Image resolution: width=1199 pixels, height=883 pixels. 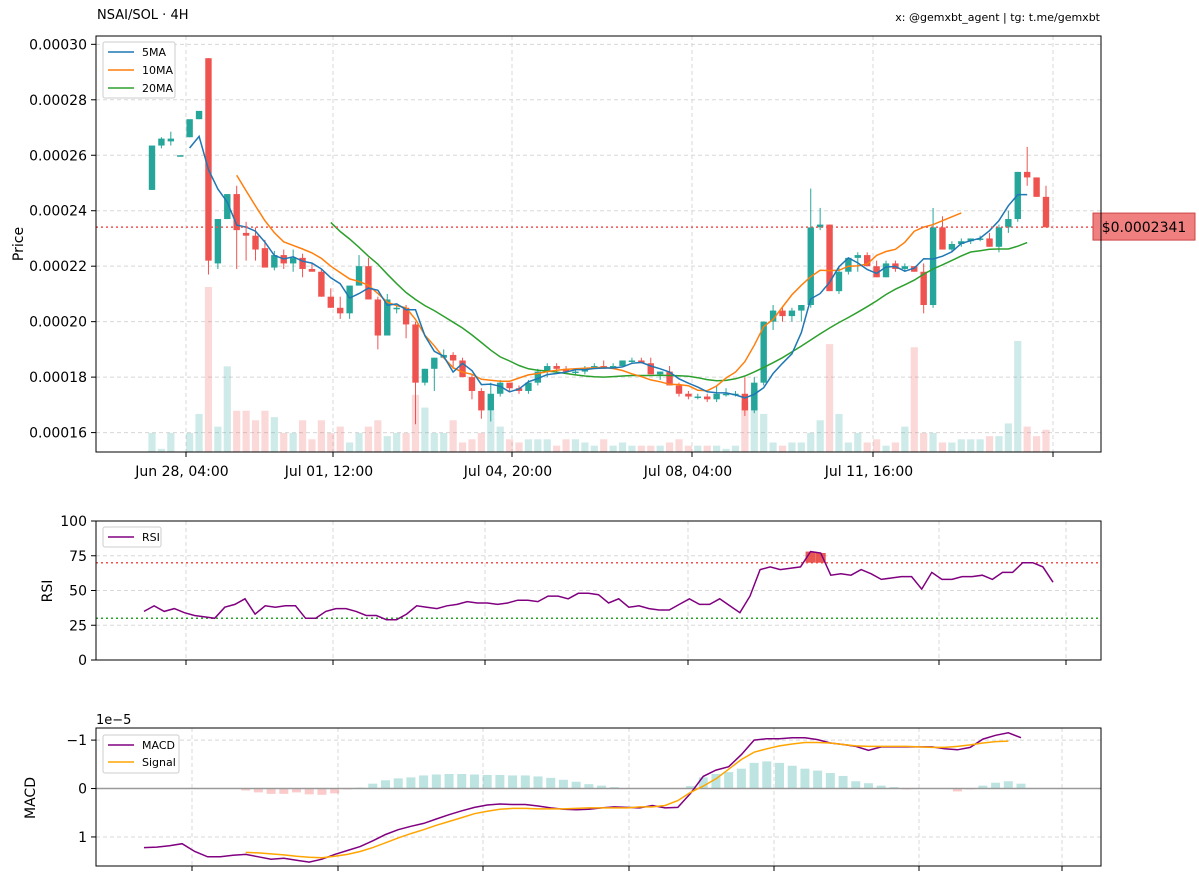 I want to click on price-legend, so click(x=139, y=70).